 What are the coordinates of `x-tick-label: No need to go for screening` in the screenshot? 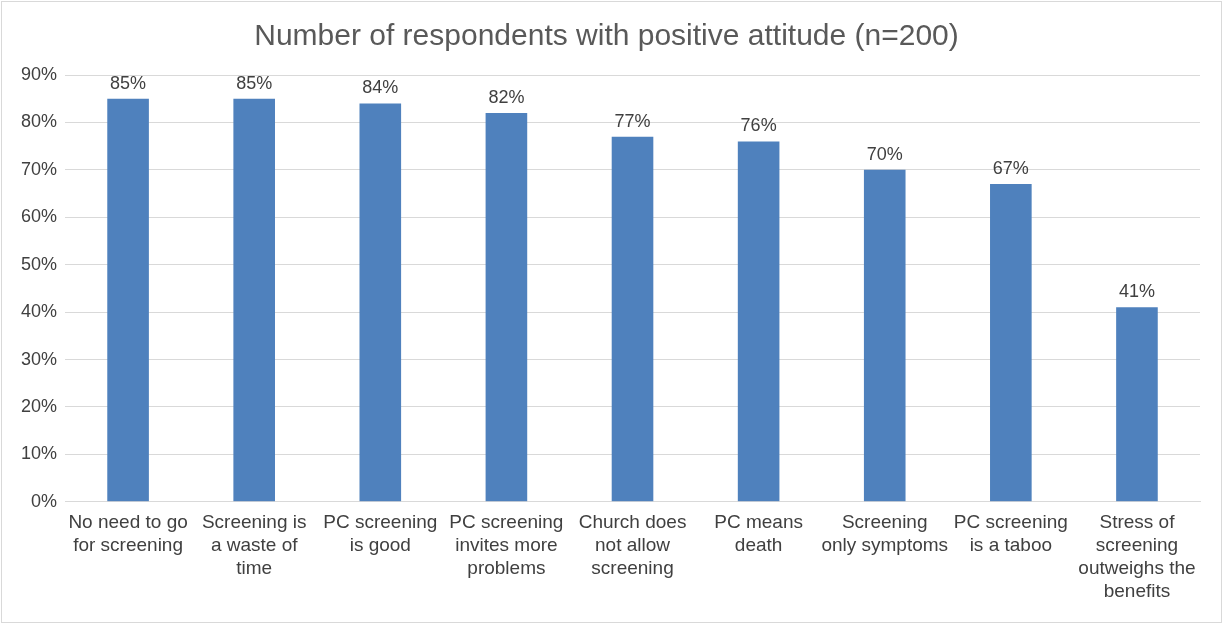 It's located at (128, 533).